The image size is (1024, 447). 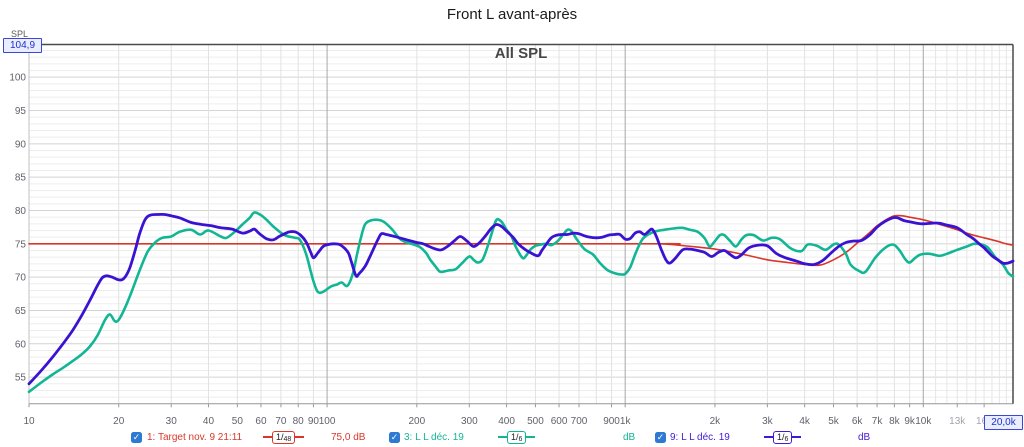 I want to click on y-tick-label: 55, so click(x=21, y=378).